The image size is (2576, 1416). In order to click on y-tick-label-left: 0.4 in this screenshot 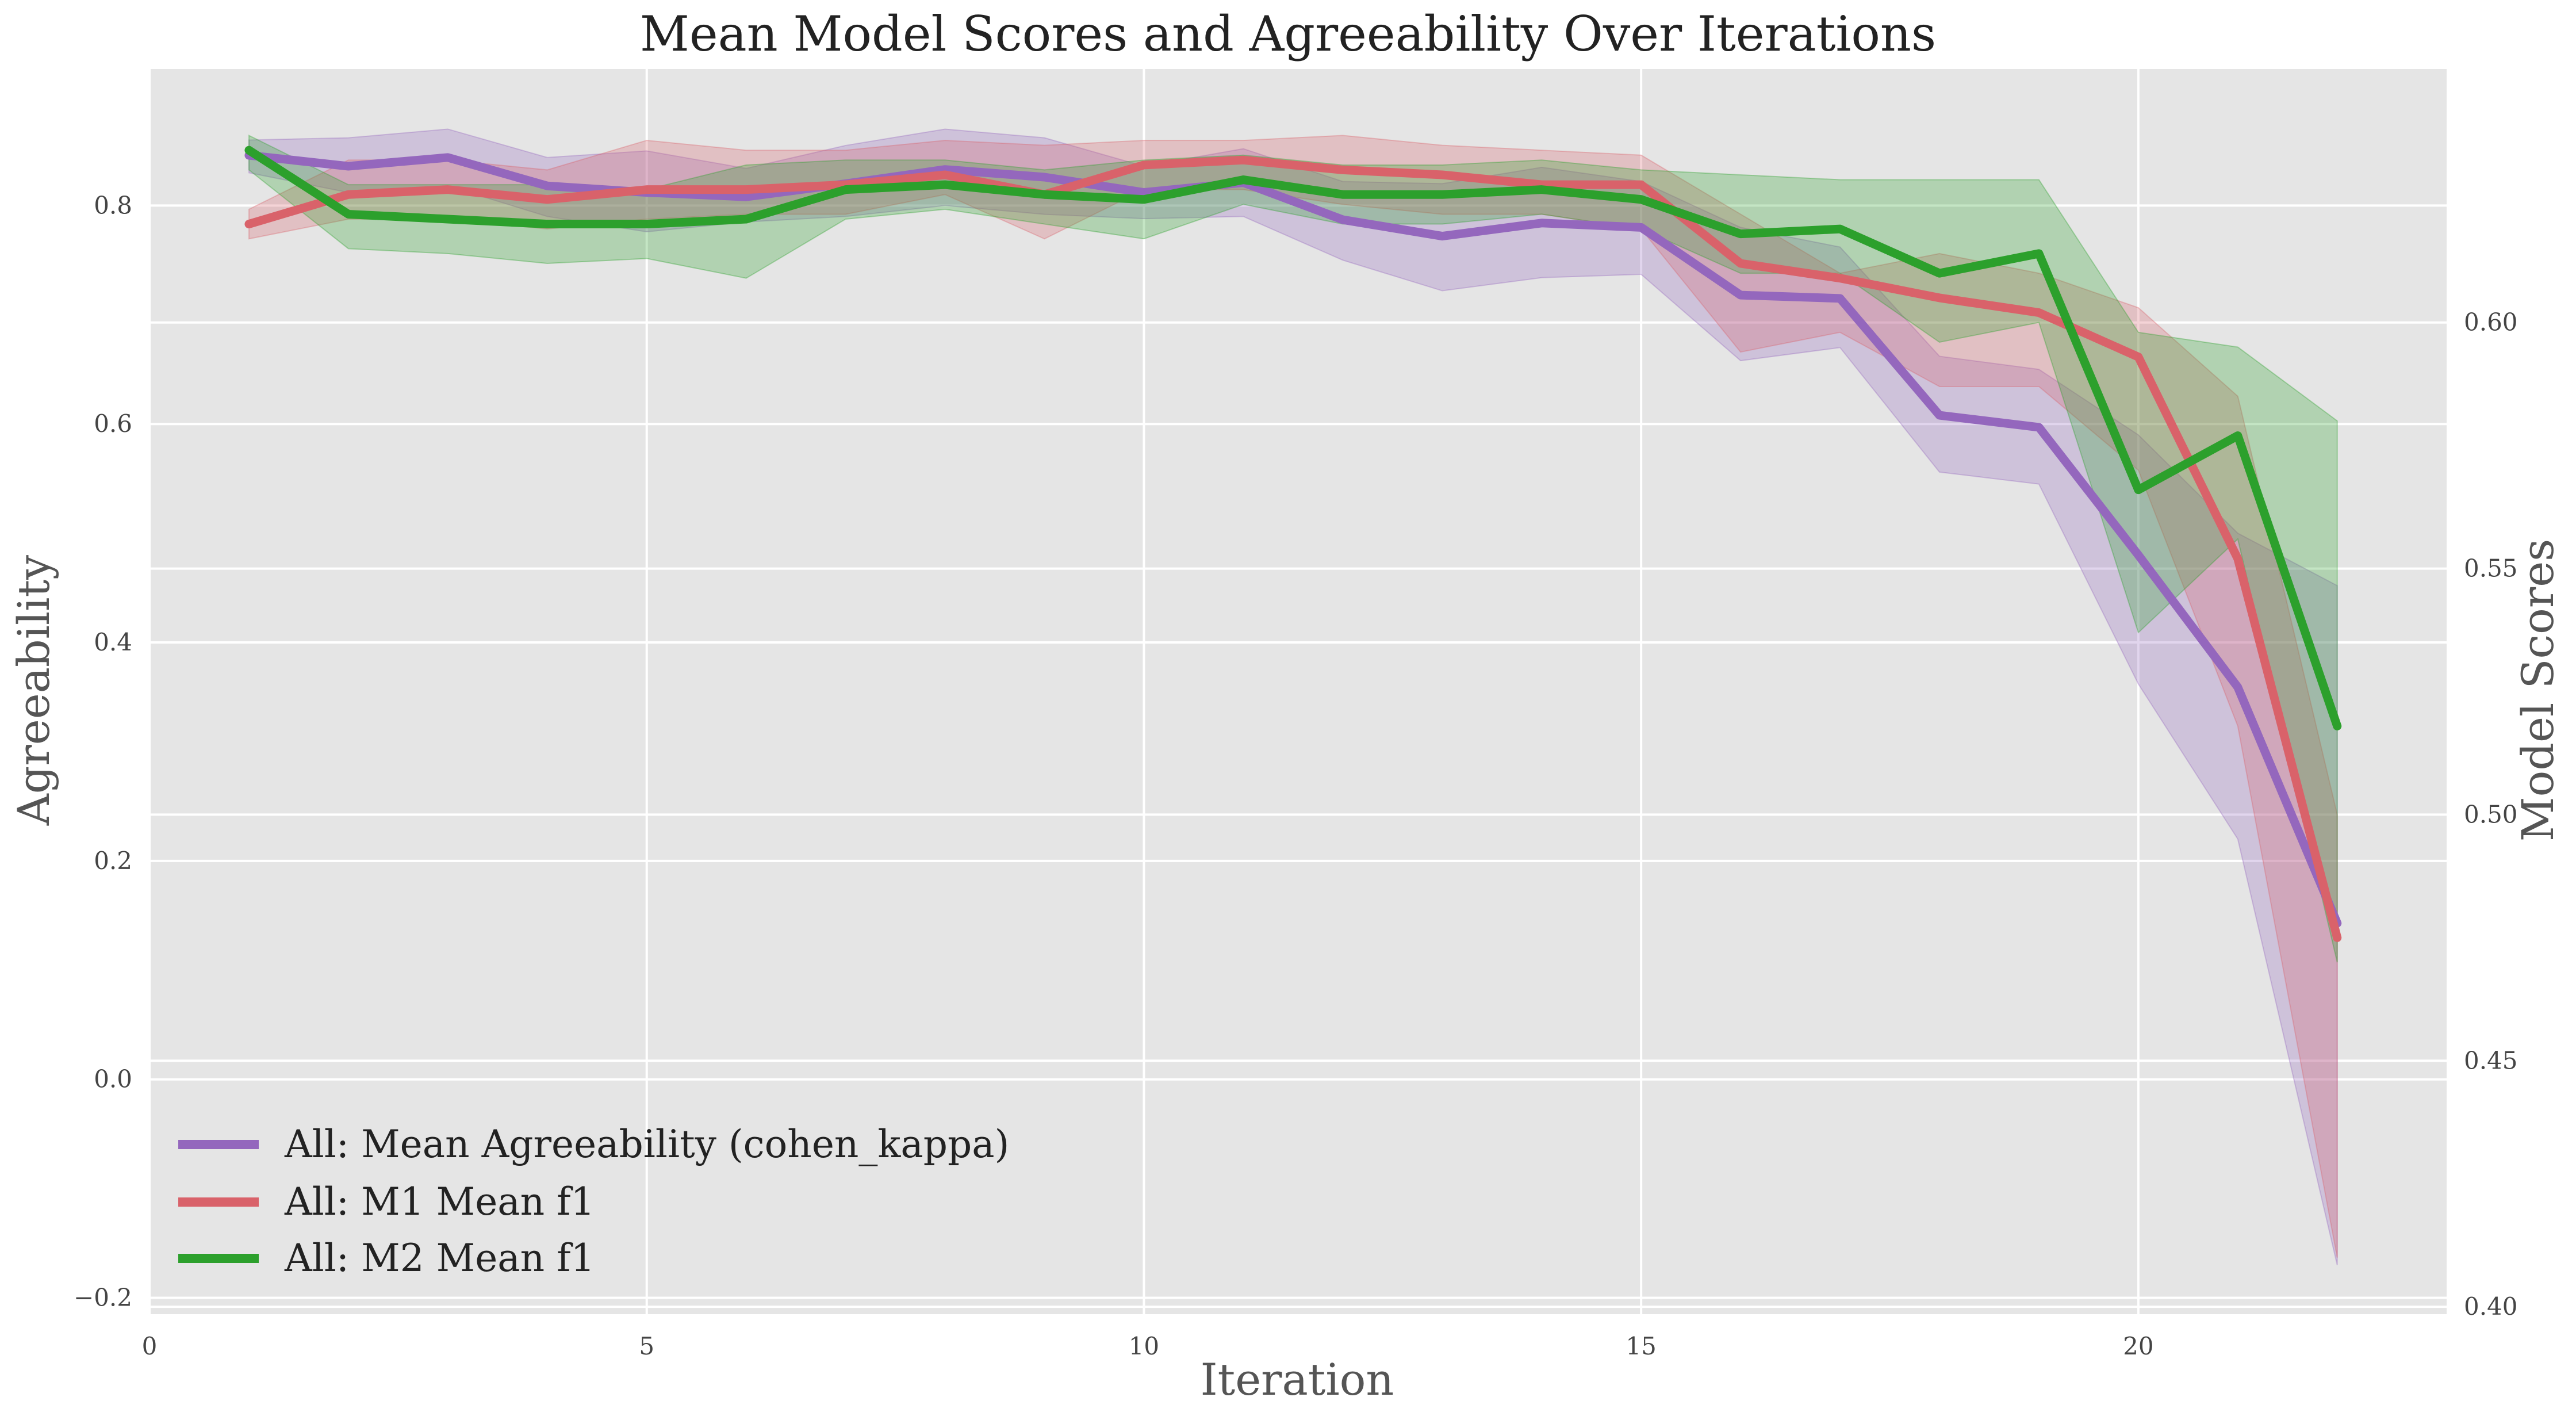, I will do `click(113, 642)`.